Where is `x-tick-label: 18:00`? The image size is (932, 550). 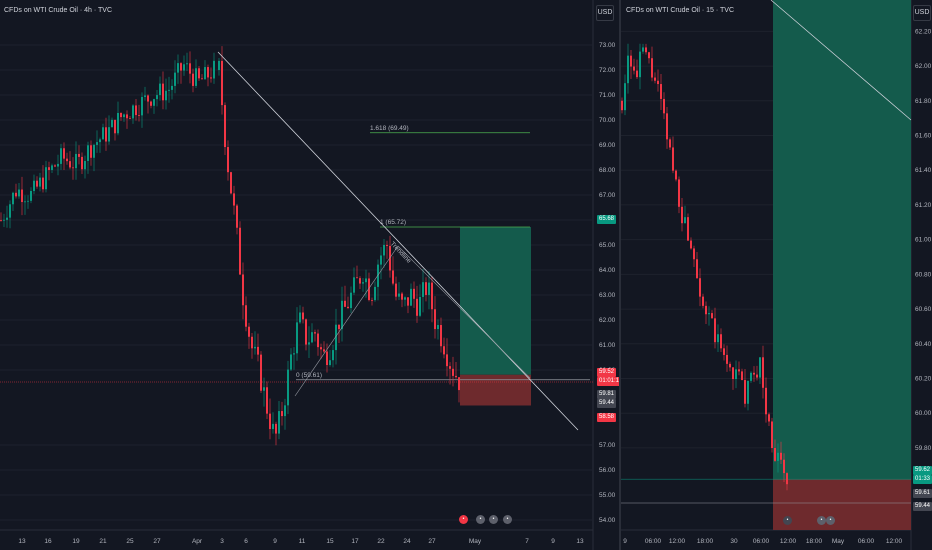 x-tick-label: 18:00 is located at coordinates (705, 541).